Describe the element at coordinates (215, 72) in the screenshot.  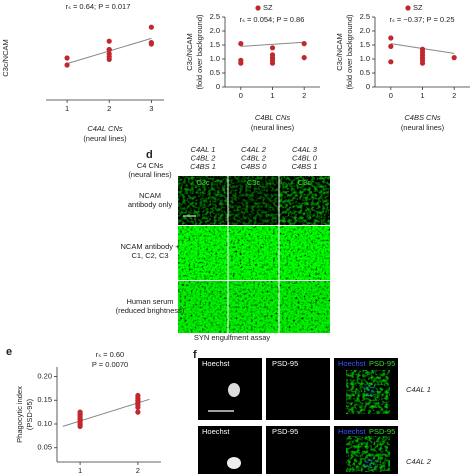
I see `y-tick-label: 0.5` at that location.